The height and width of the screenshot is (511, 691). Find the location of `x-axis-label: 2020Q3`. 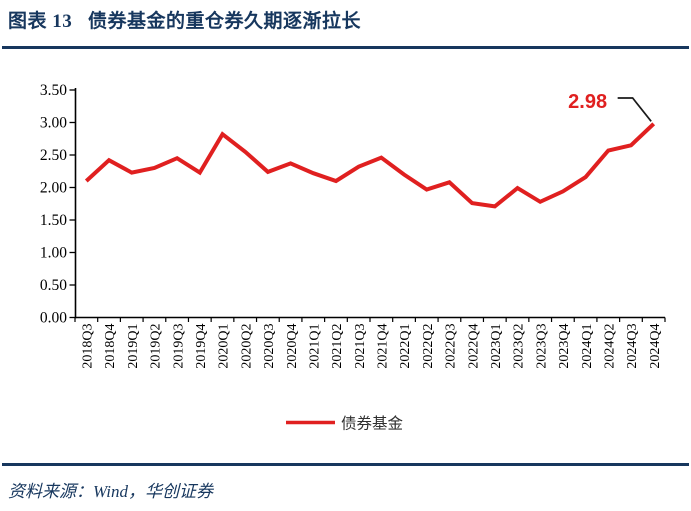

x-axis-label: 2020Q3 is located at coordinates (269, 346).